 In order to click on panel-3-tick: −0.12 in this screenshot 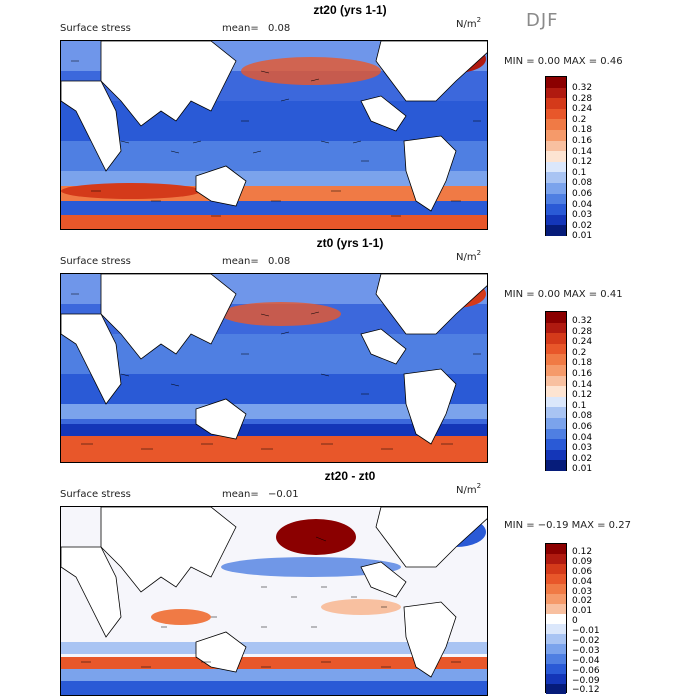, I will do `click(586, 690)`.